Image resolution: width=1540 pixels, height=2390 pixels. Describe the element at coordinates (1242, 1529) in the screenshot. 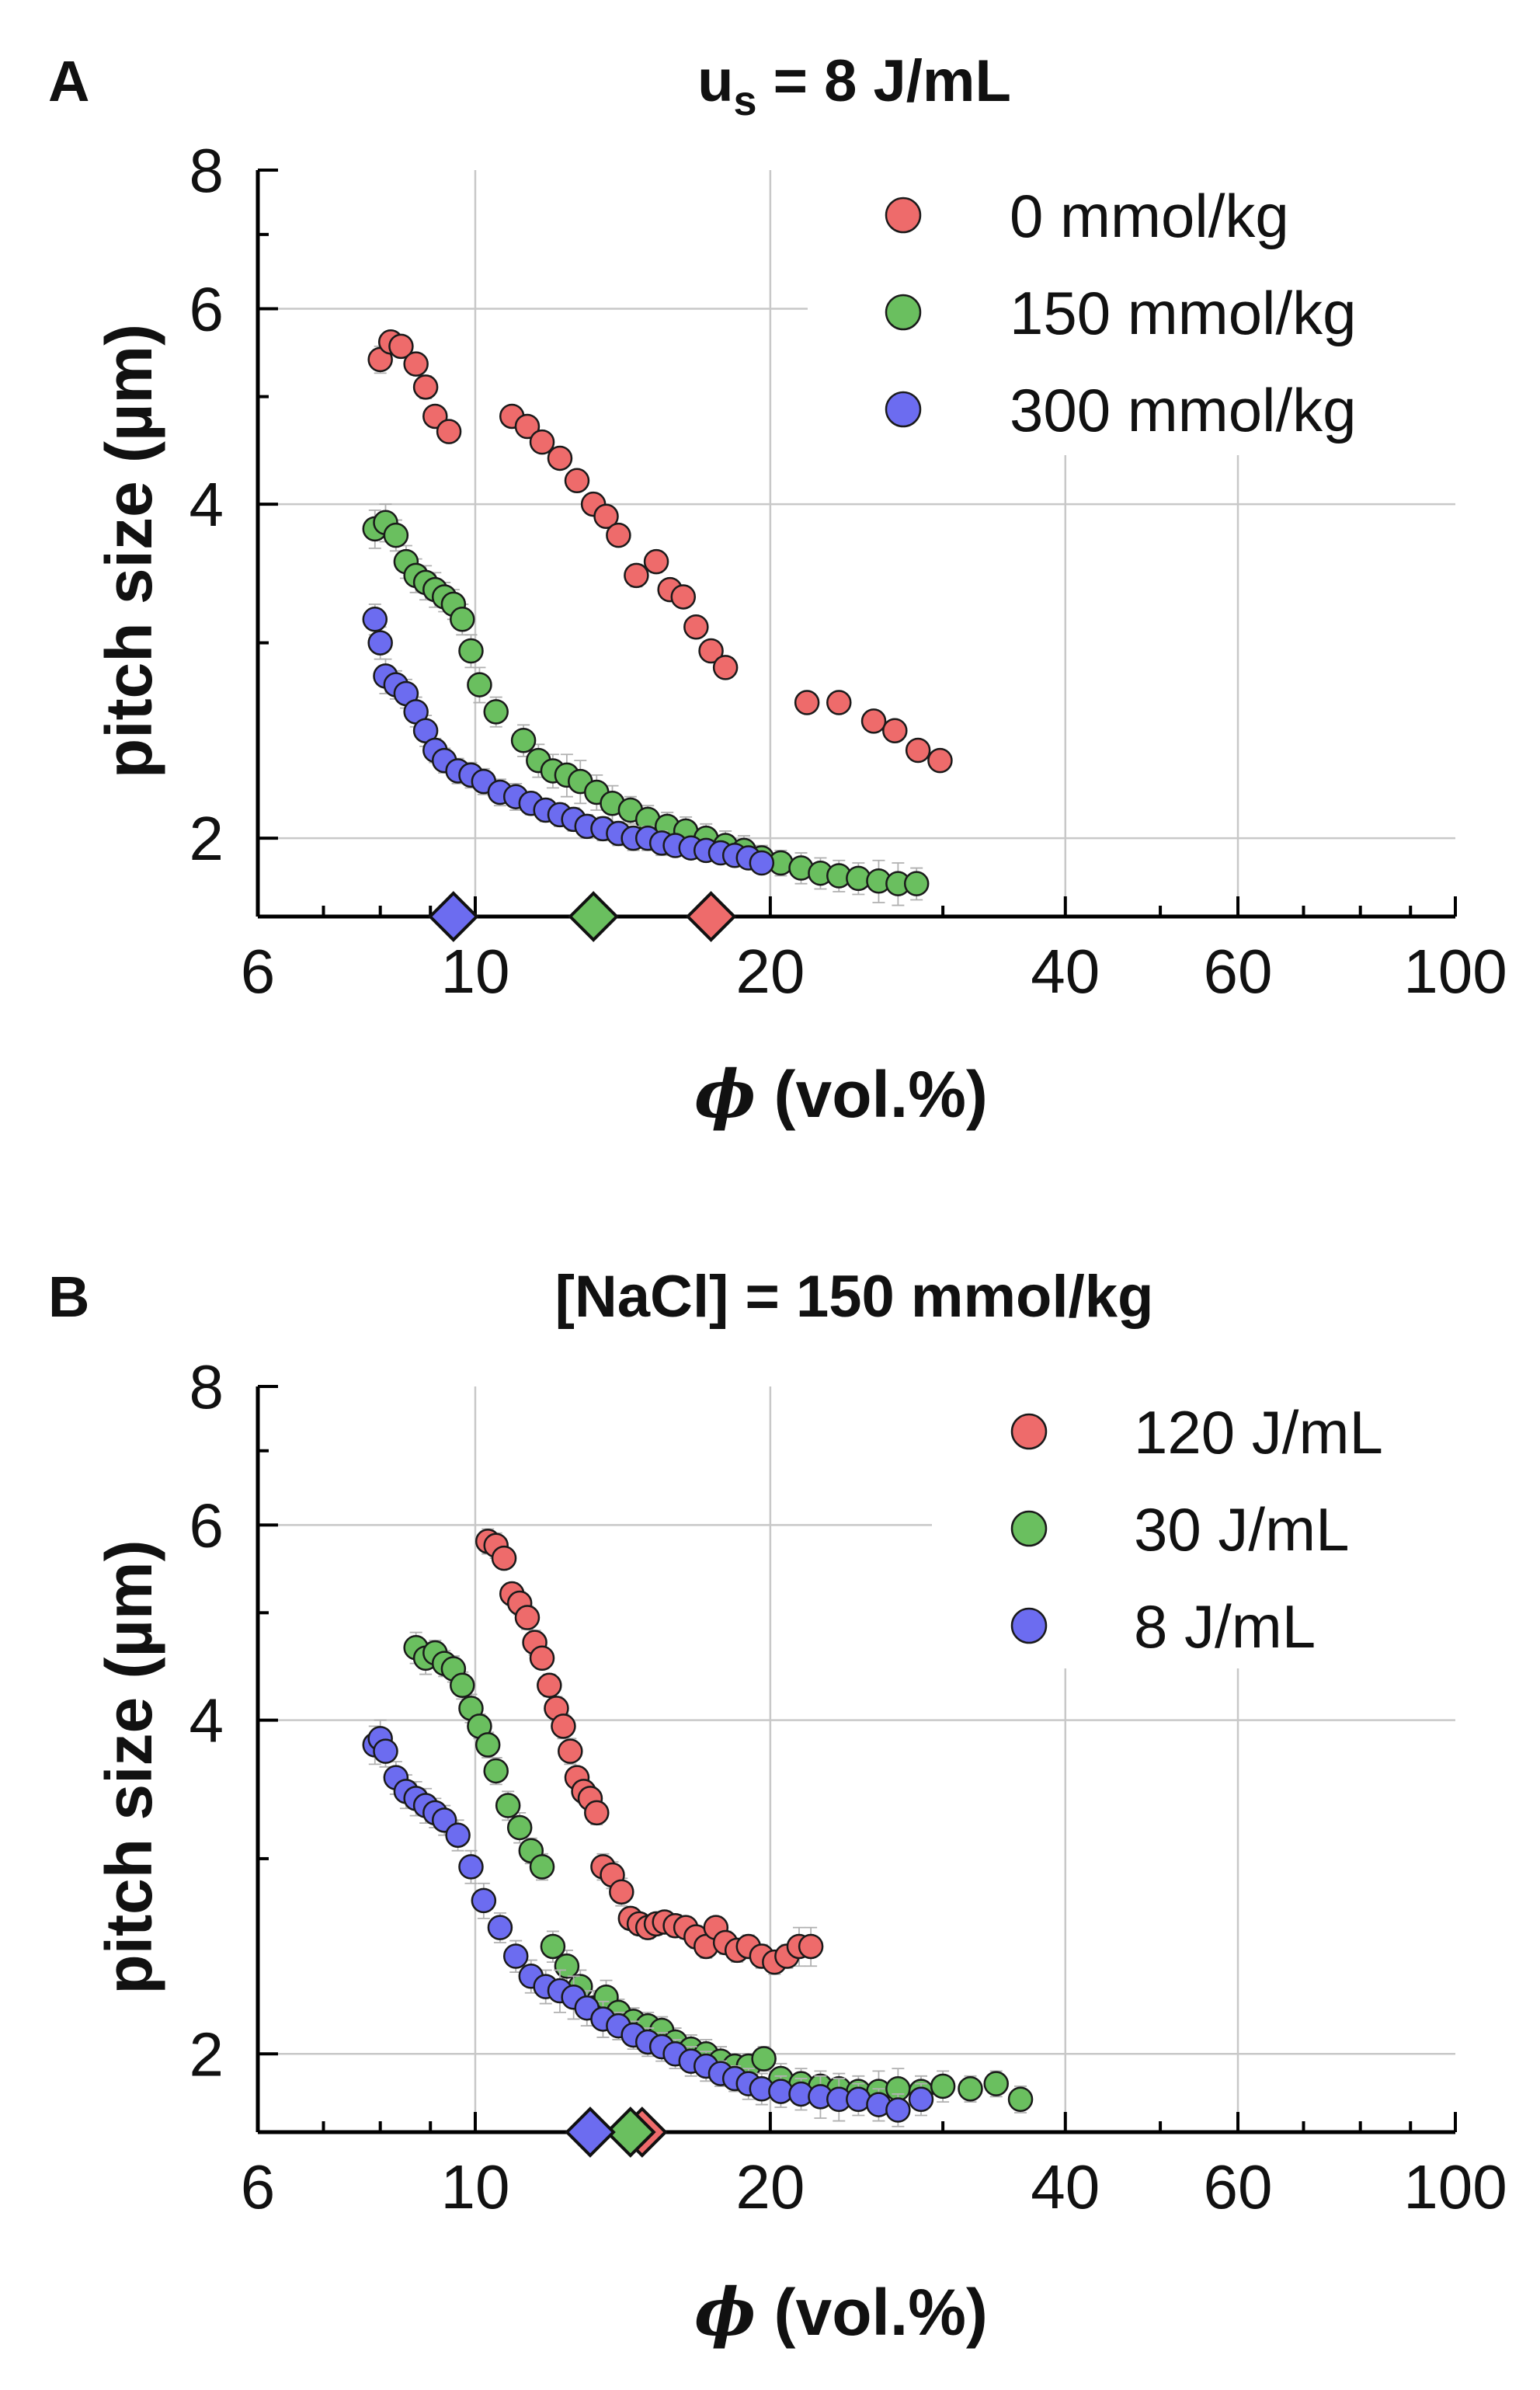

I see `legend-label: 30 J/mL` at that location.